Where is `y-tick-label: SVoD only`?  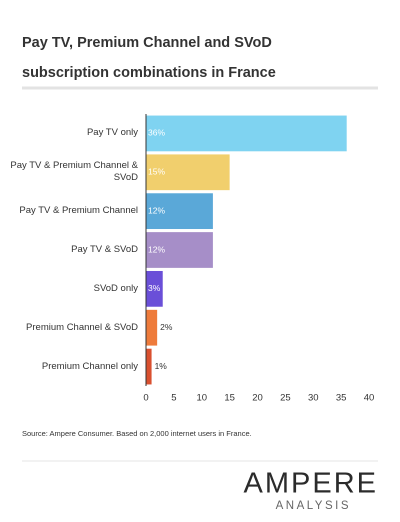
y-tick-label: SVoD only is located at coordinates (115, 288).